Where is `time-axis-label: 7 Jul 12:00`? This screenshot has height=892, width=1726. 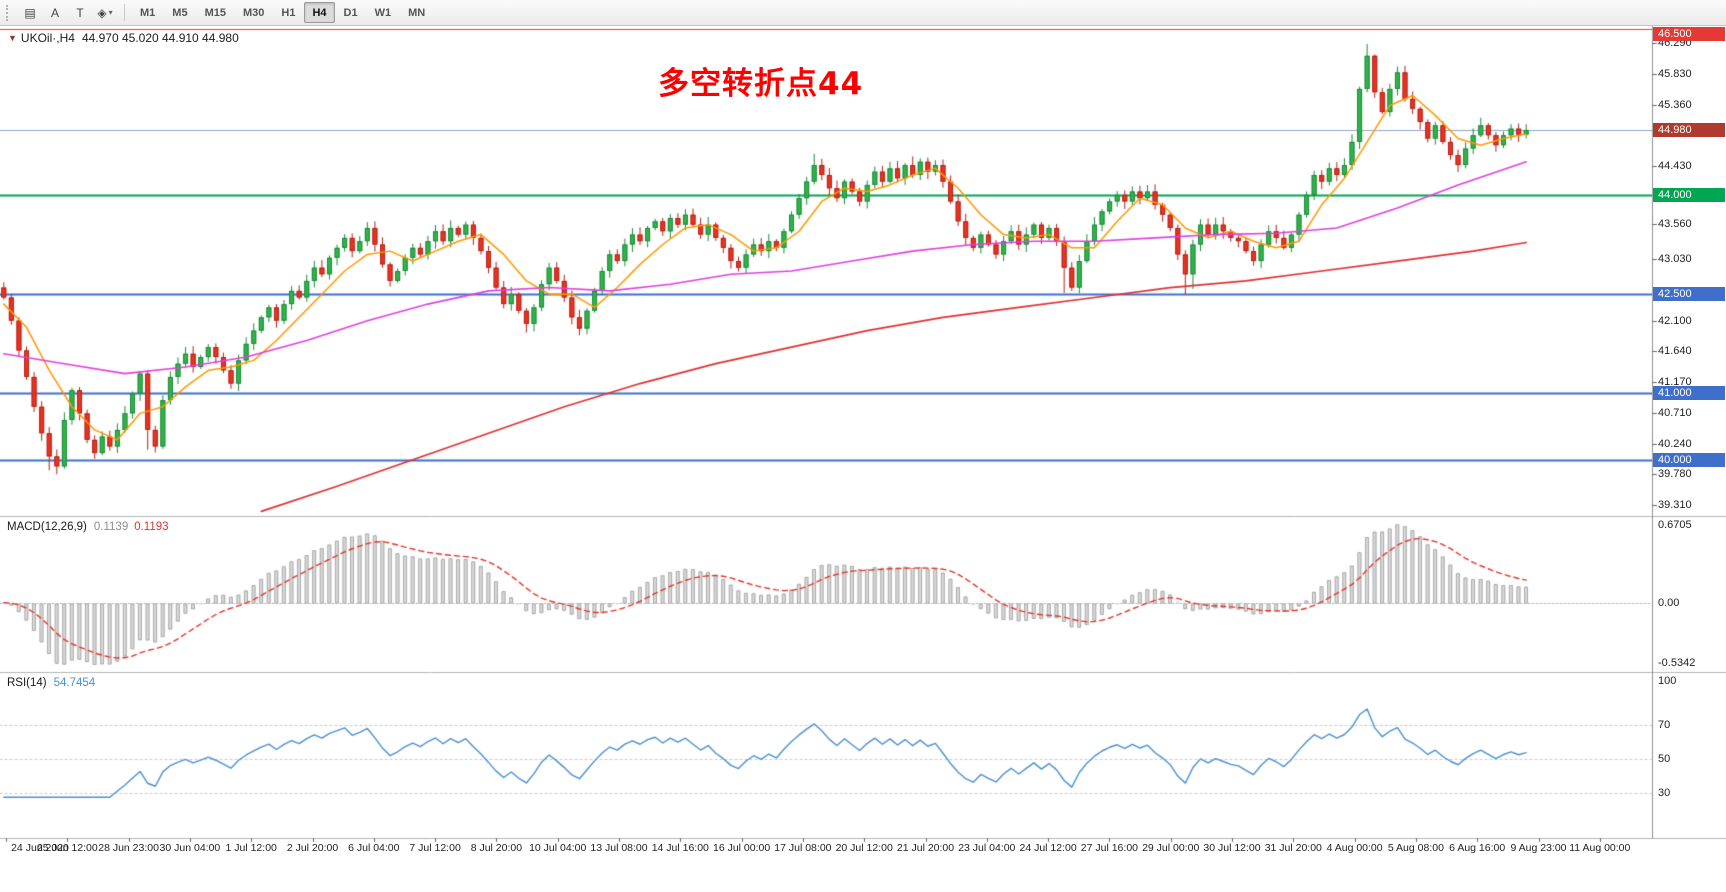
time-axis-label: 7 Jul 12:00 is located at coordinates (435, 848).